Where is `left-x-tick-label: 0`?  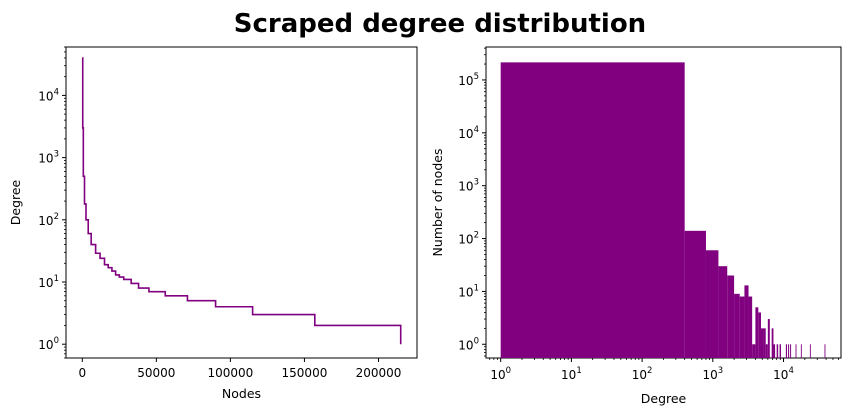 left-x-tick-label: 0 is located at coordinates (82, 373).